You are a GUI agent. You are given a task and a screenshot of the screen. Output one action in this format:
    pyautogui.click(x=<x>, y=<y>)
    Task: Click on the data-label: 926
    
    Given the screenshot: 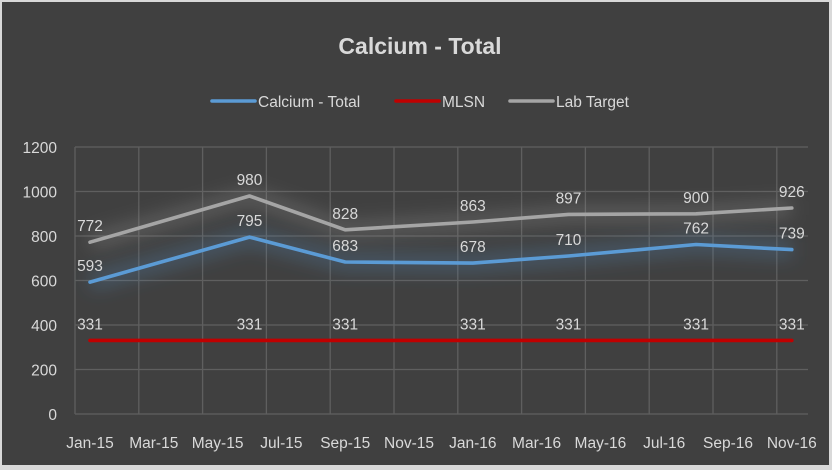 What is the action you would take?
    pyautogui.click(x=792, y=192)
    